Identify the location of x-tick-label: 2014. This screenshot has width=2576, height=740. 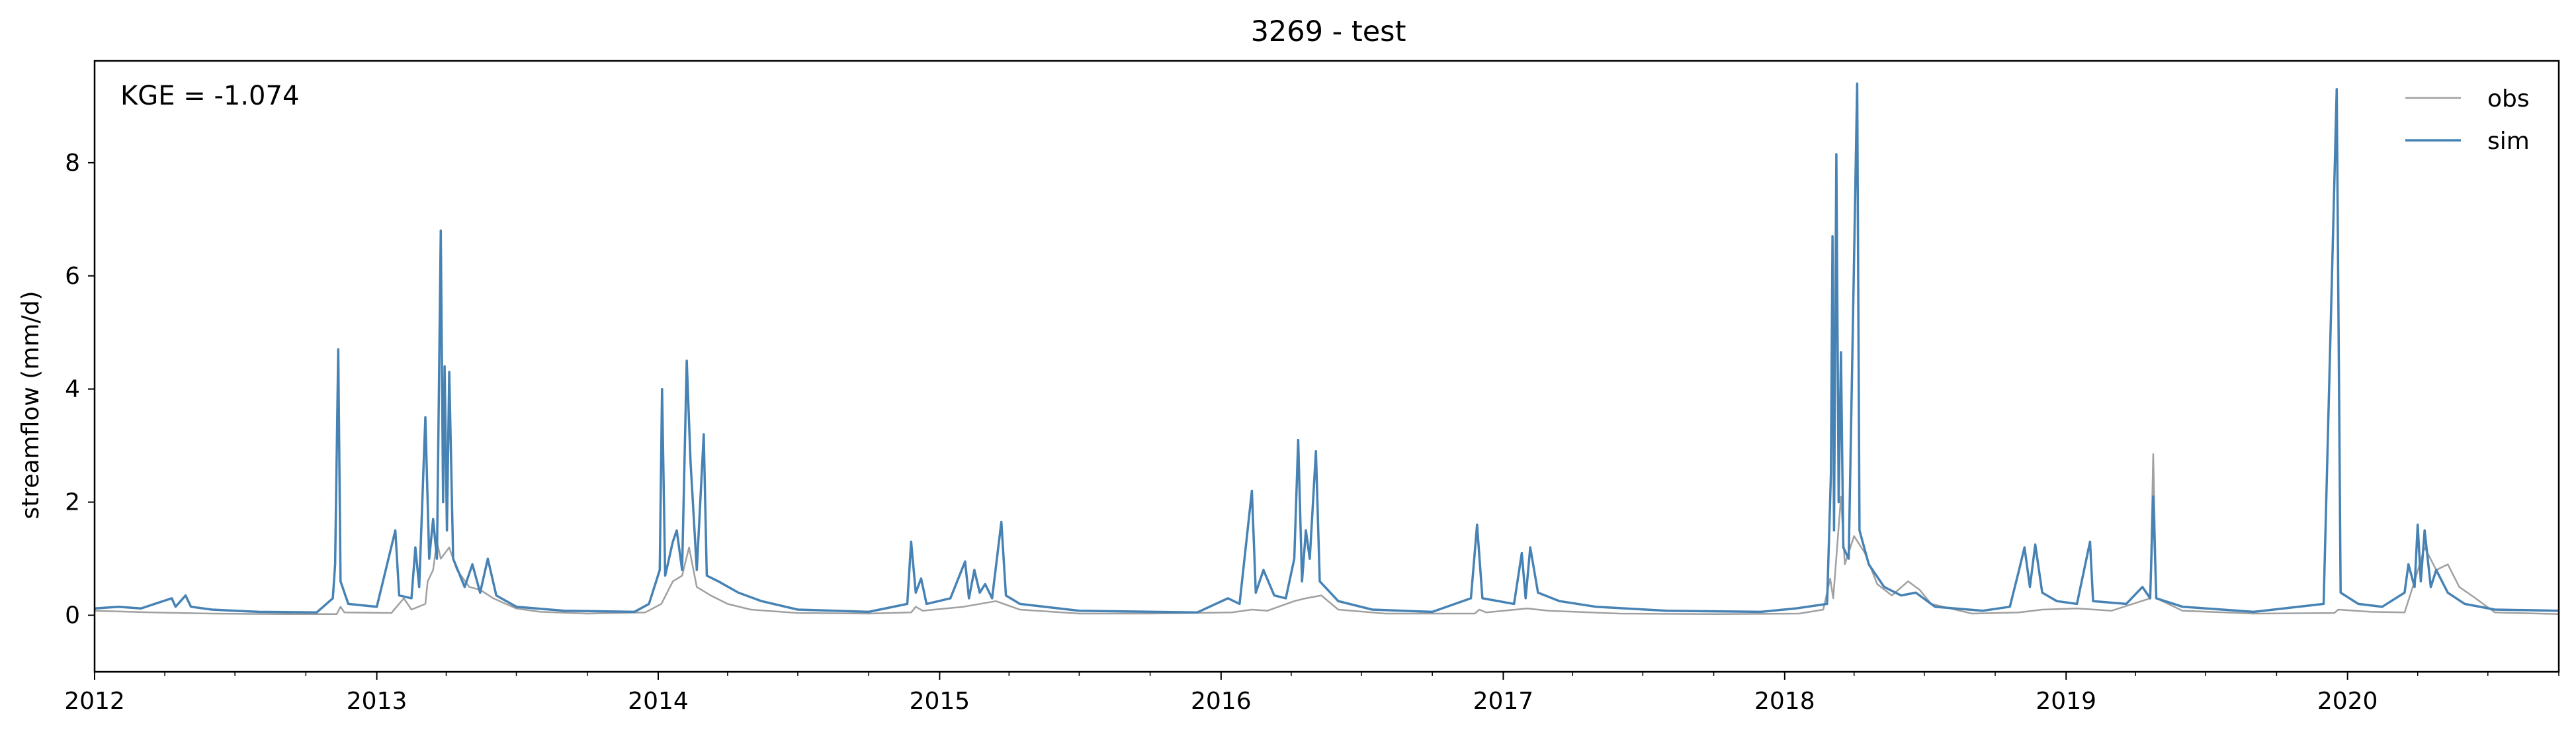
(658, 701).